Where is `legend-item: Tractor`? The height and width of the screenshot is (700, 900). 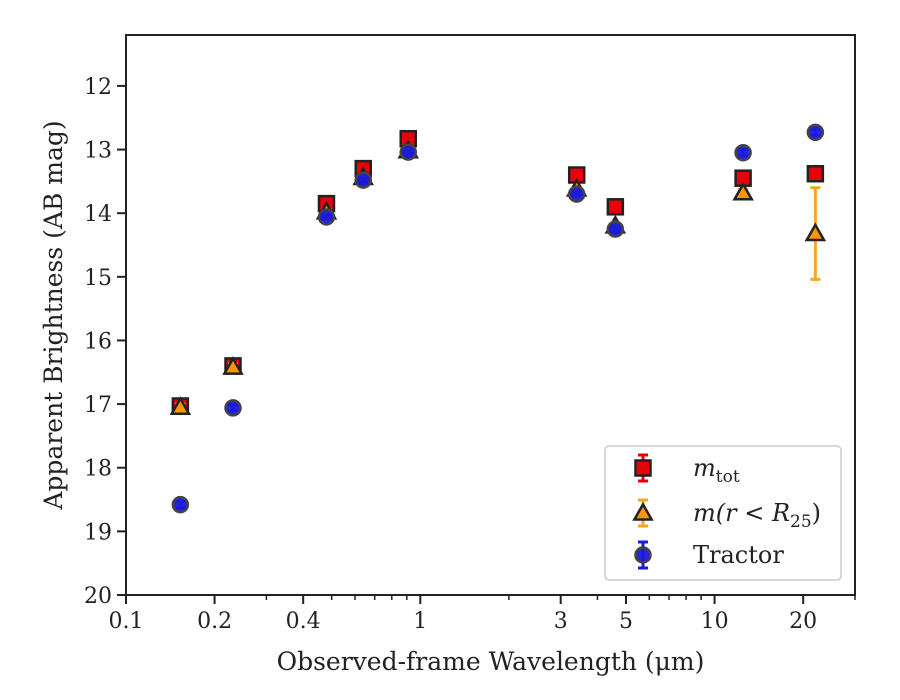 legend-item: Tractor is located at coordinates (709, 555).